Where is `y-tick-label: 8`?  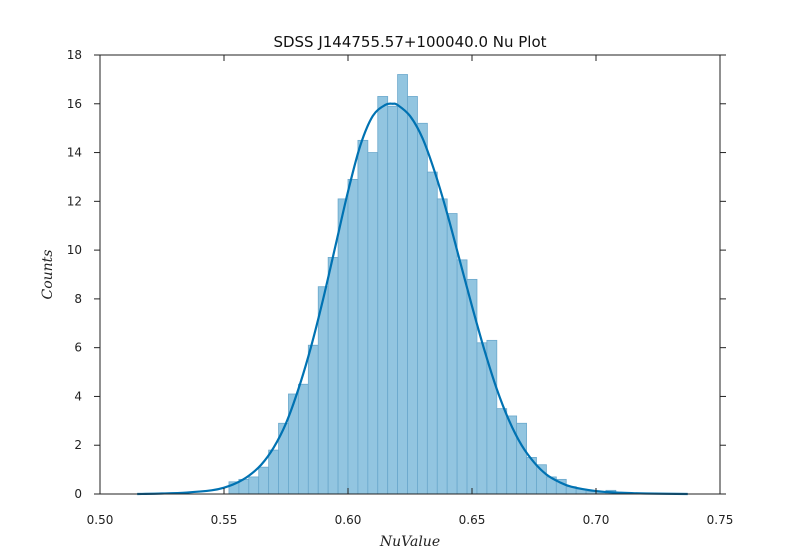
y-tick-label: 8 is located at coordinates (78, 299).